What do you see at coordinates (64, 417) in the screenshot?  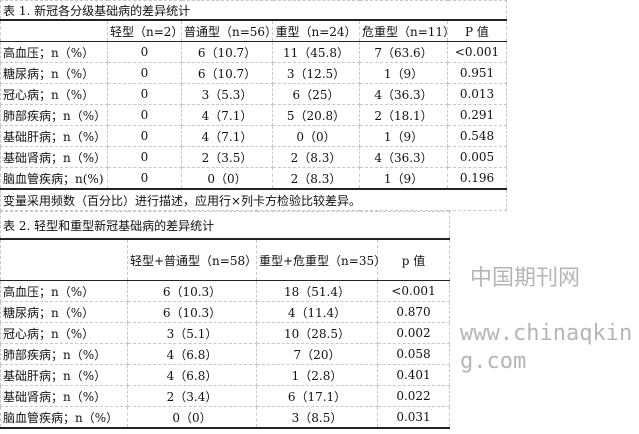 I see `row-label: 脑血管疾病；n（%）` at bounding box center [64, 417].